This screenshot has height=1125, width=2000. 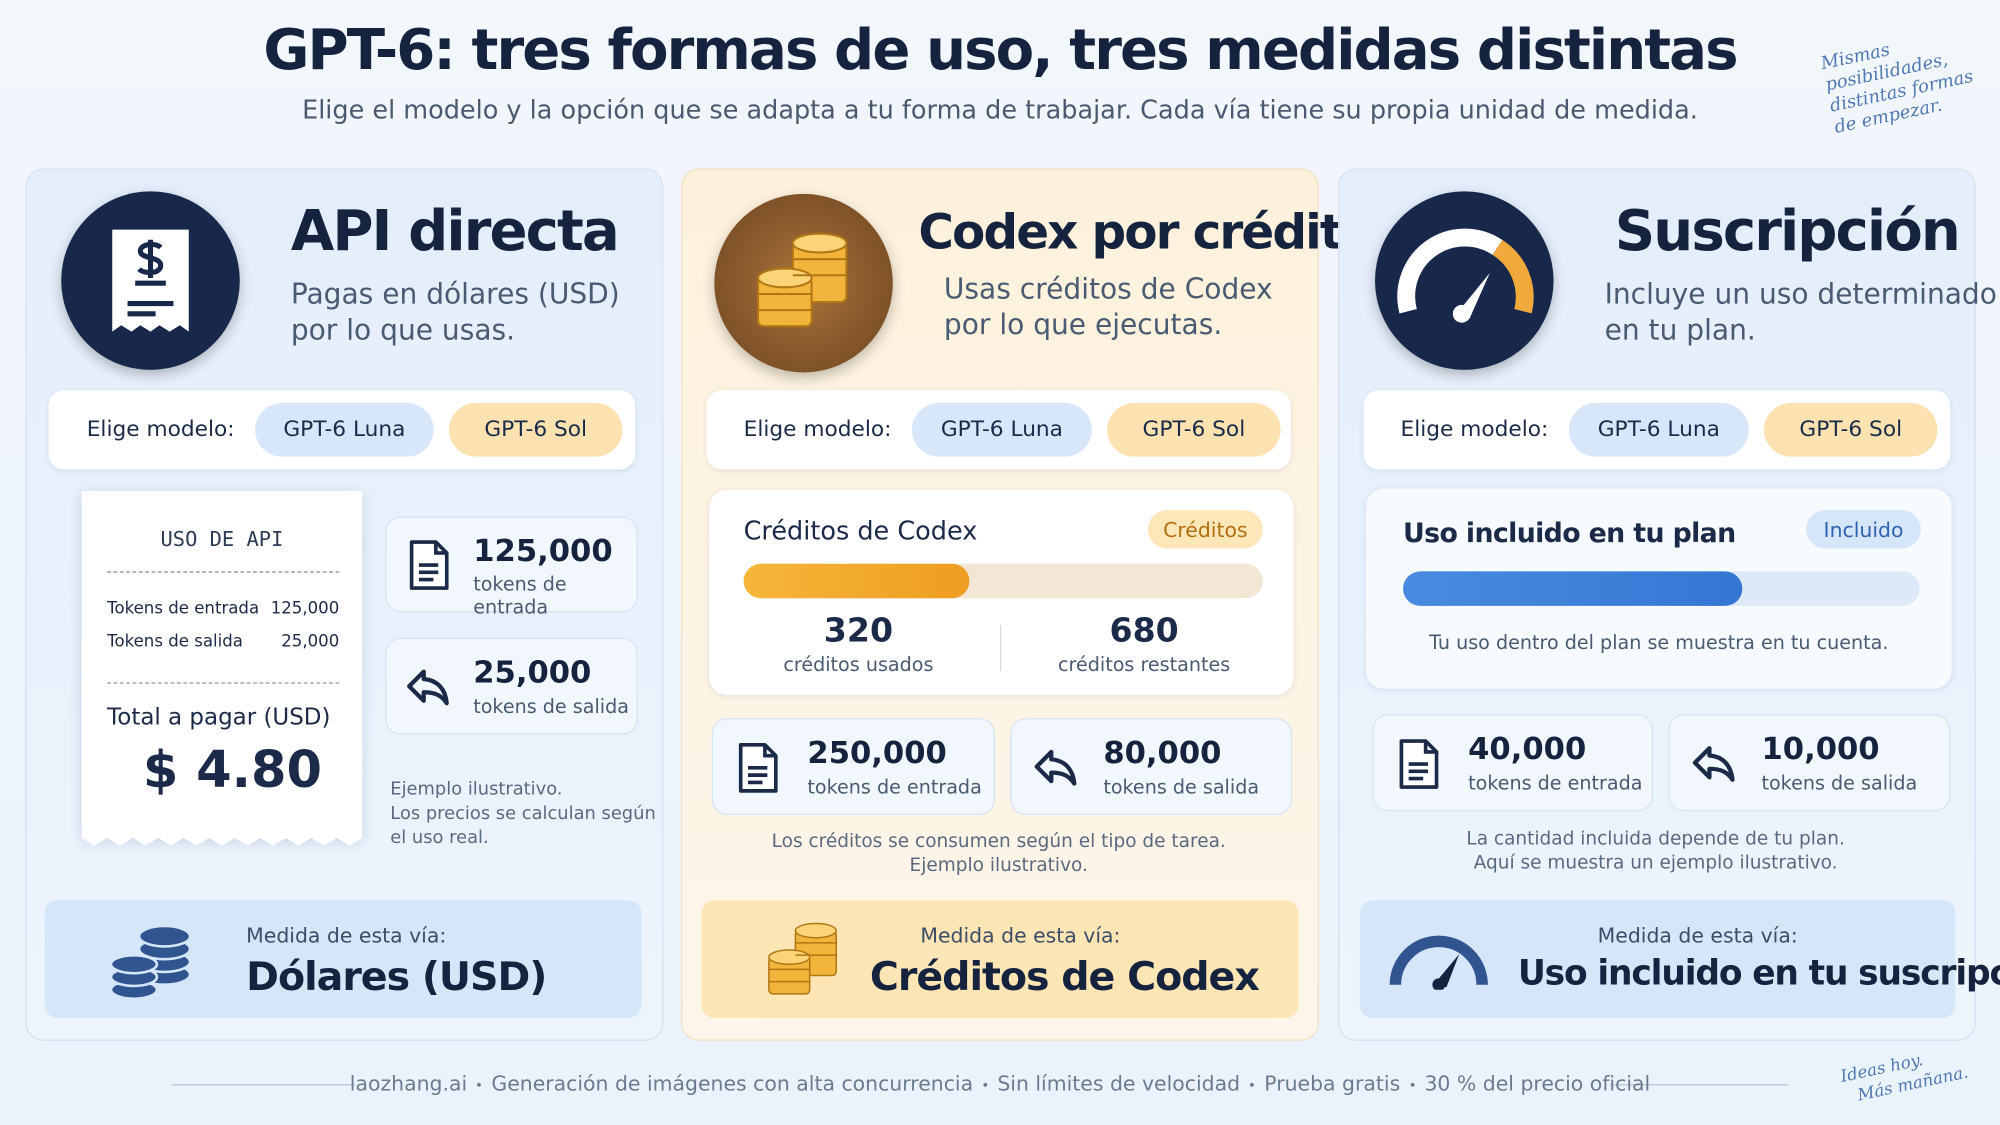 What do you see at coordinates (343, 959) in the screenshot?
I see `measure-box: Medida de esta vía: Dólares (USD)` at bounding box center [343, 959].